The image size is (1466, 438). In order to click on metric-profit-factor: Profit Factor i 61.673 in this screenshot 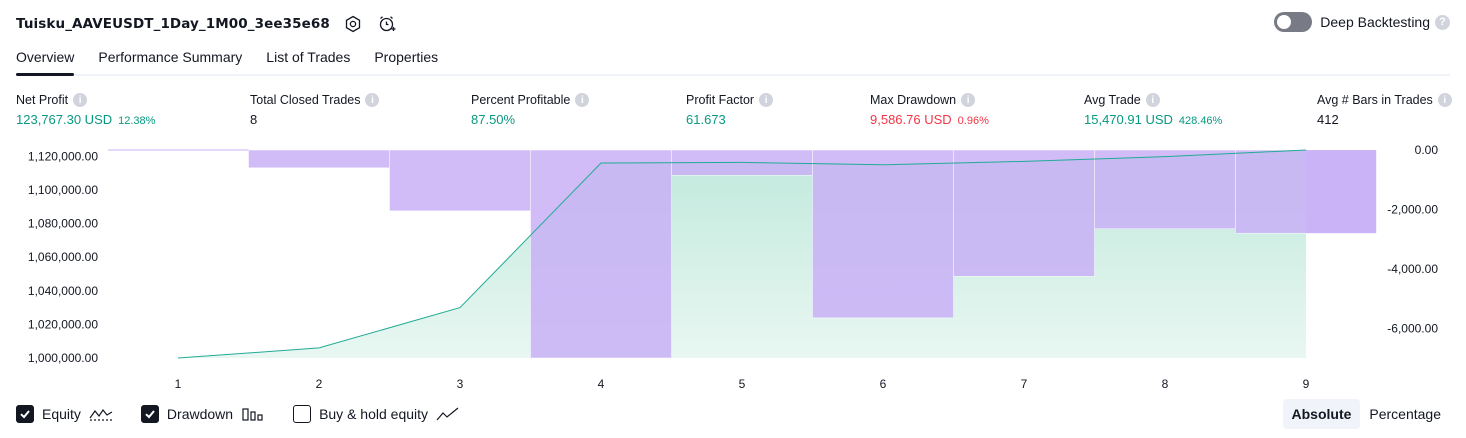, I will do `click(730, 110)`.